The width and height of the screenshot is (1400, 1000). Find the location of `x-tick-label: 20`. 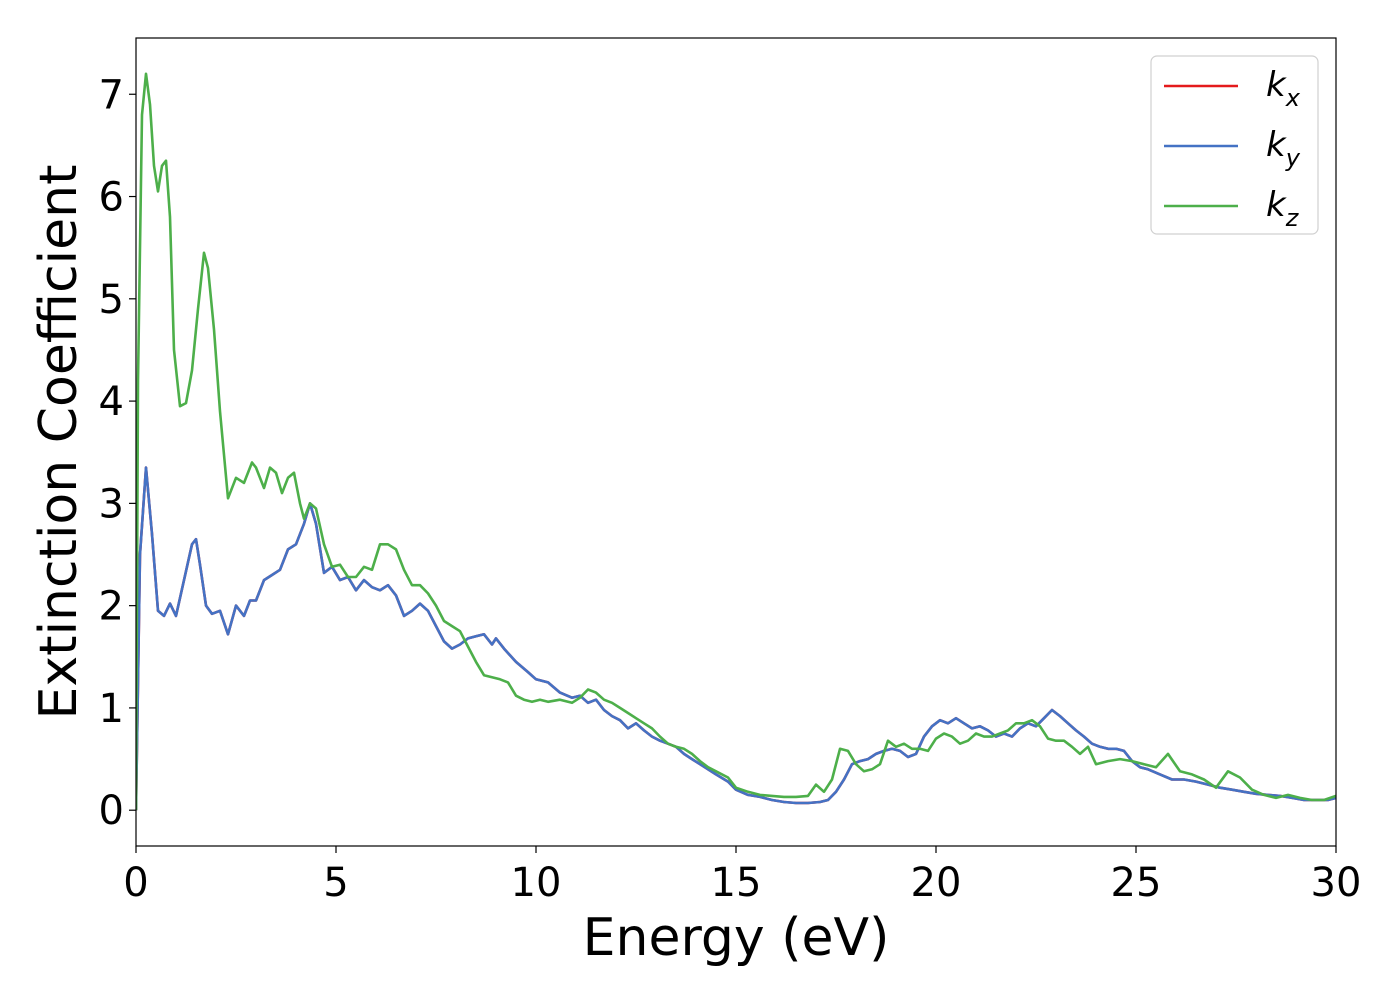

x-tick-label: 20 is located at coordinates (936, 883).